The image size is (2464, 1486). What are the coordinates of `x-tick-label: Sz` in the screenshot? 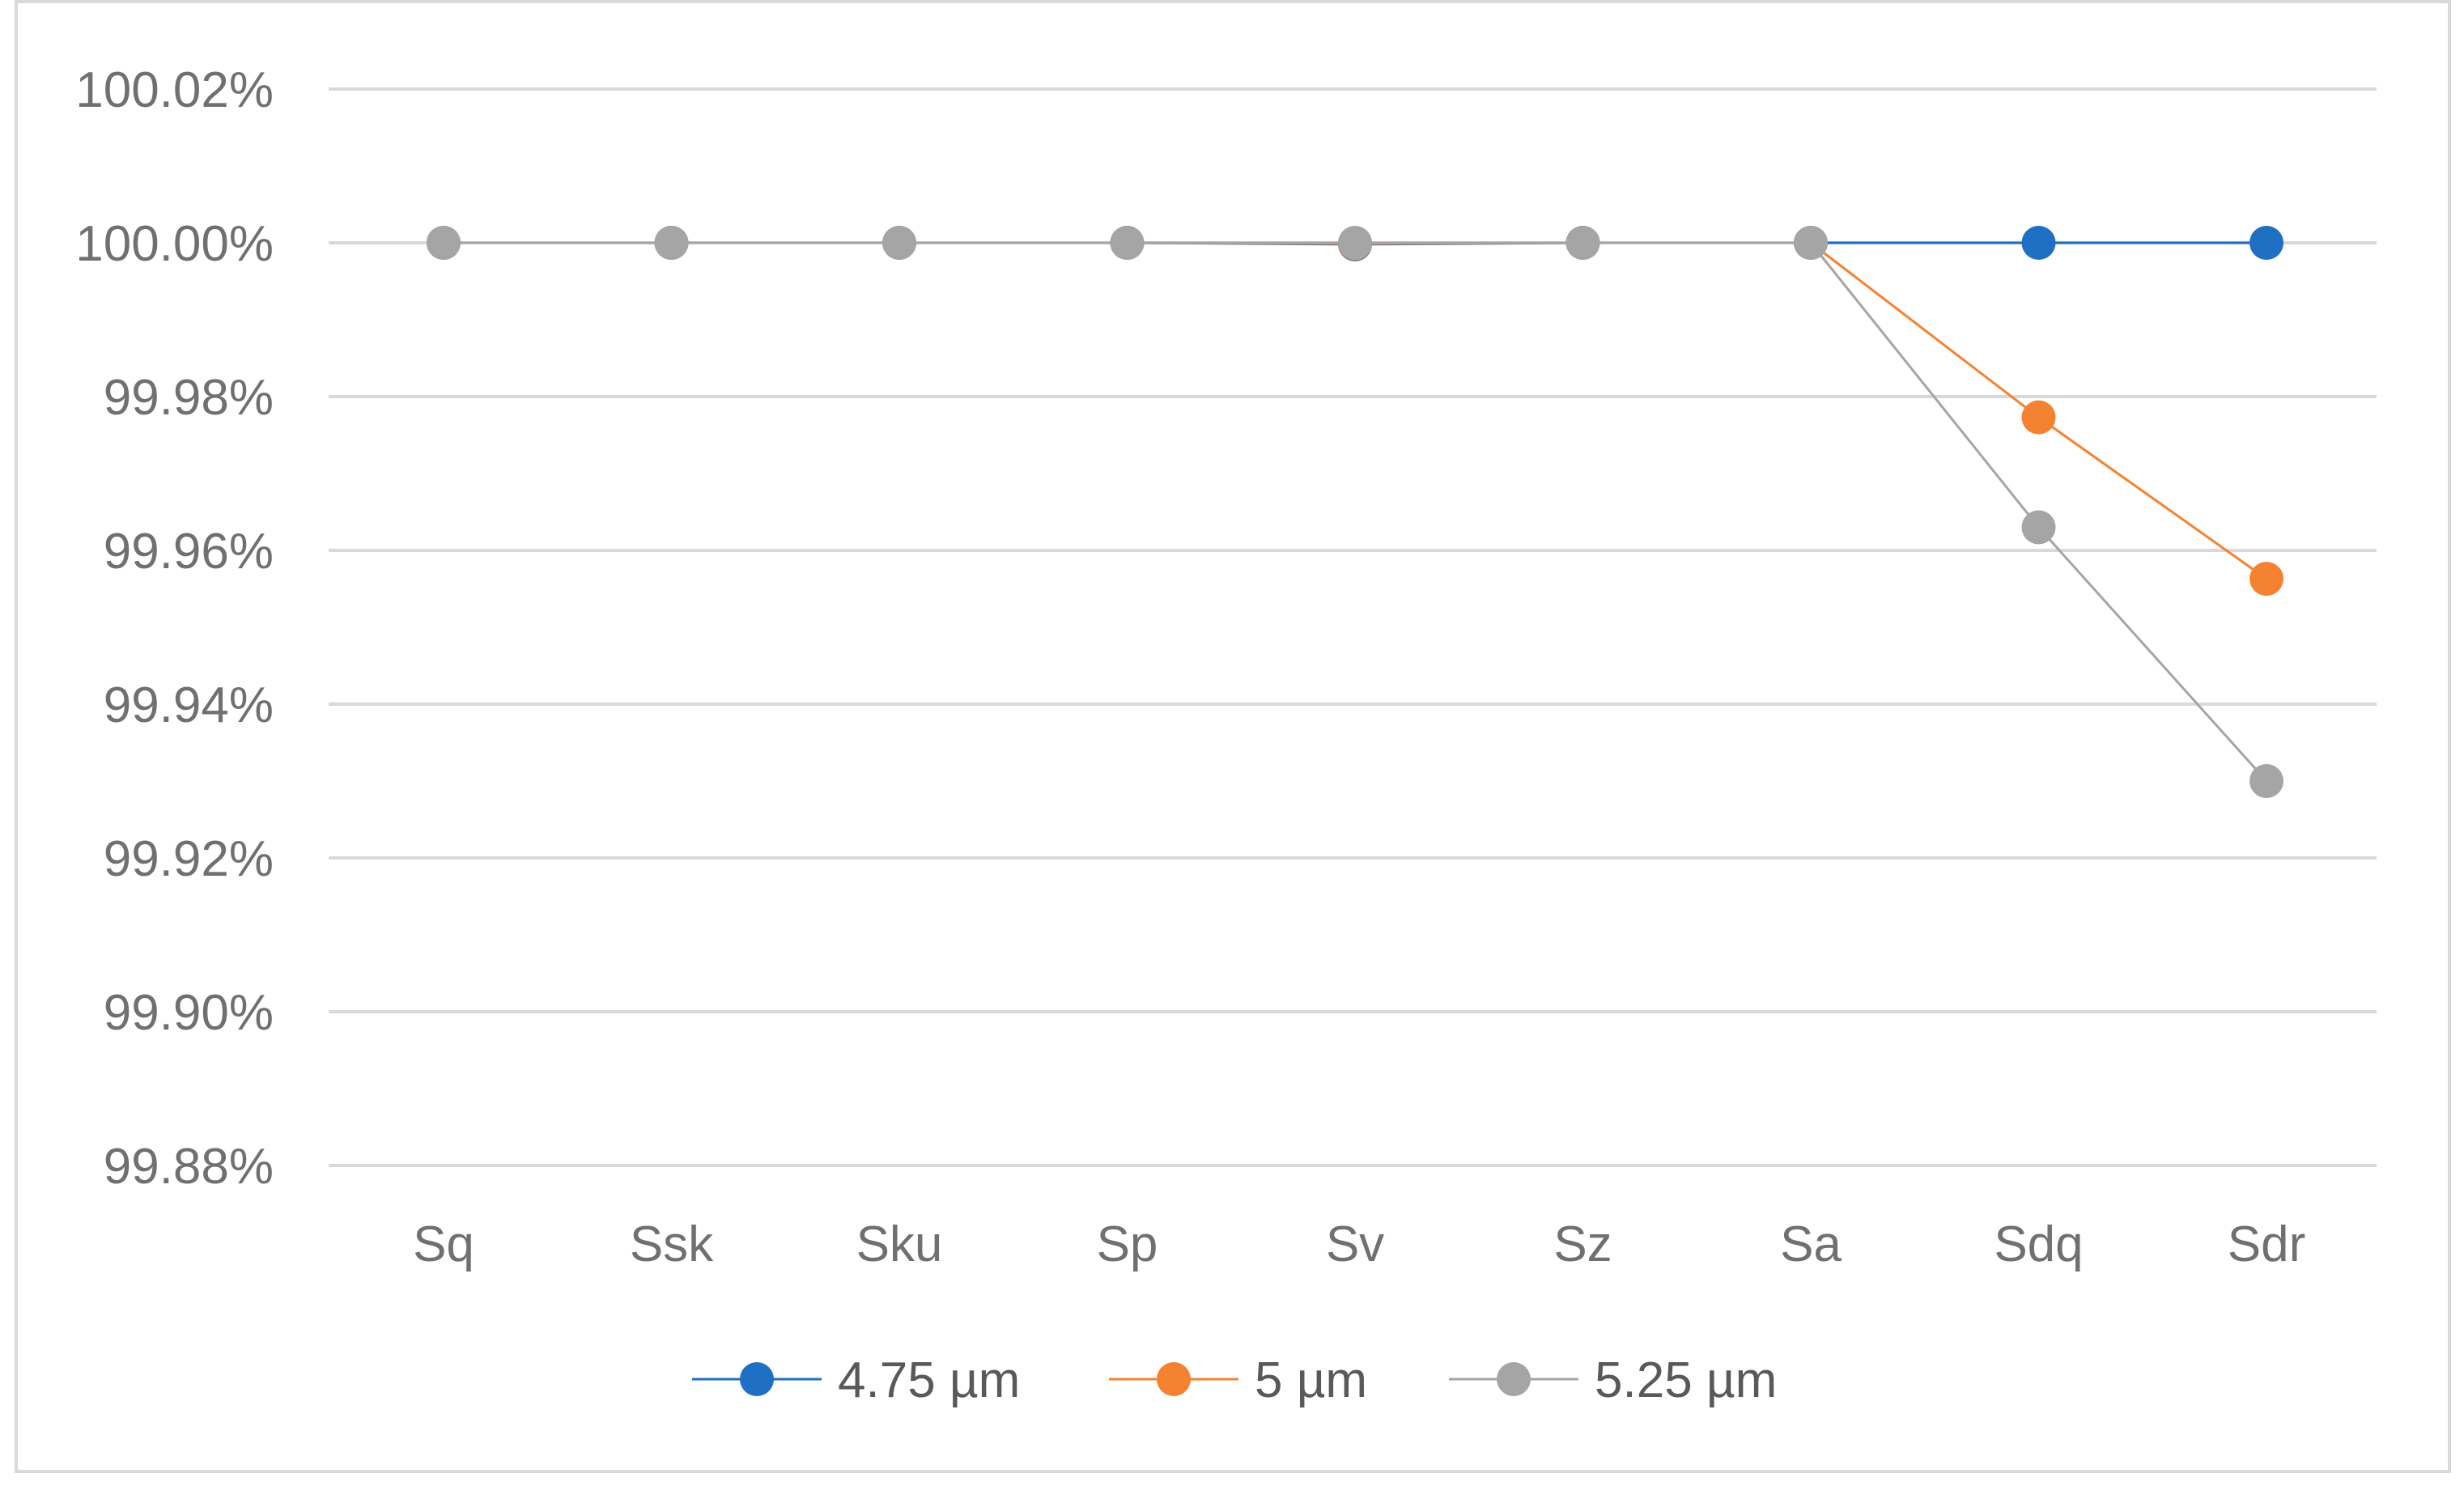 It's located at (1583, 1244).